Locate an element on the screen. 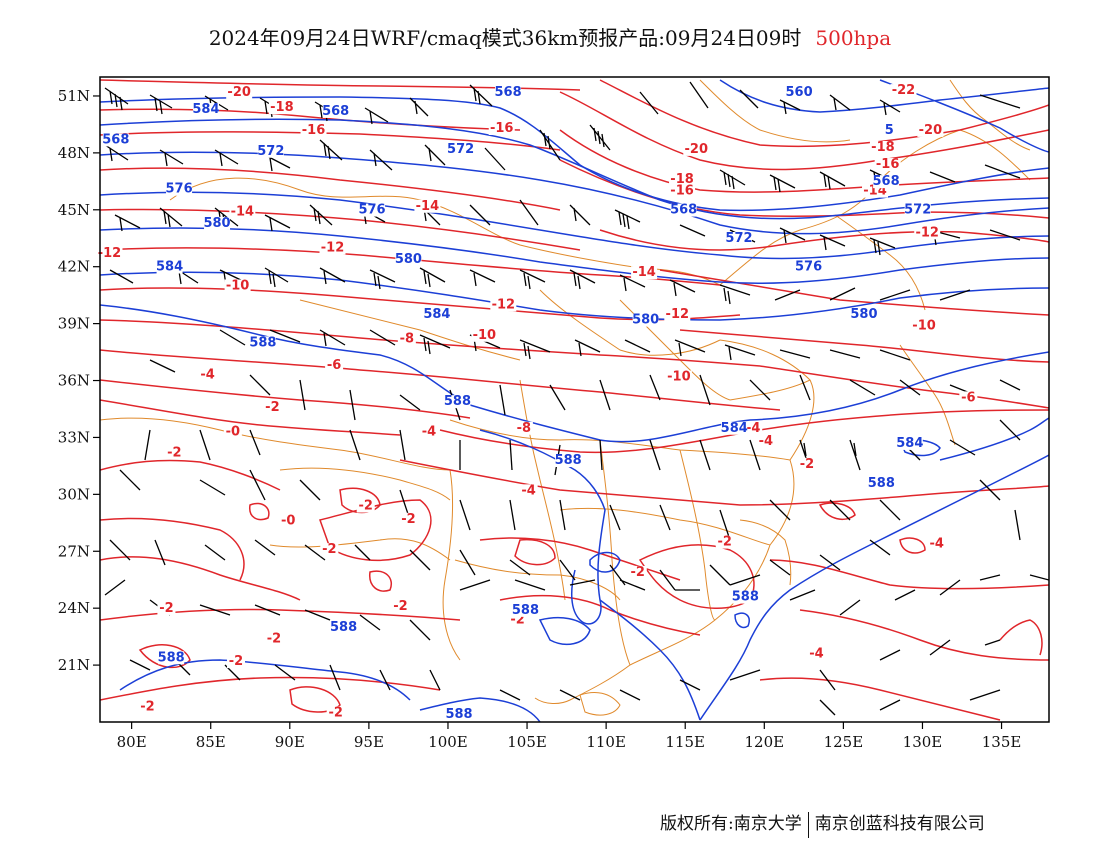 Image resolution: width=1100 pixels, height=850 pixels. temperature-contour-label: -0 is located at coordinates (233, 432).